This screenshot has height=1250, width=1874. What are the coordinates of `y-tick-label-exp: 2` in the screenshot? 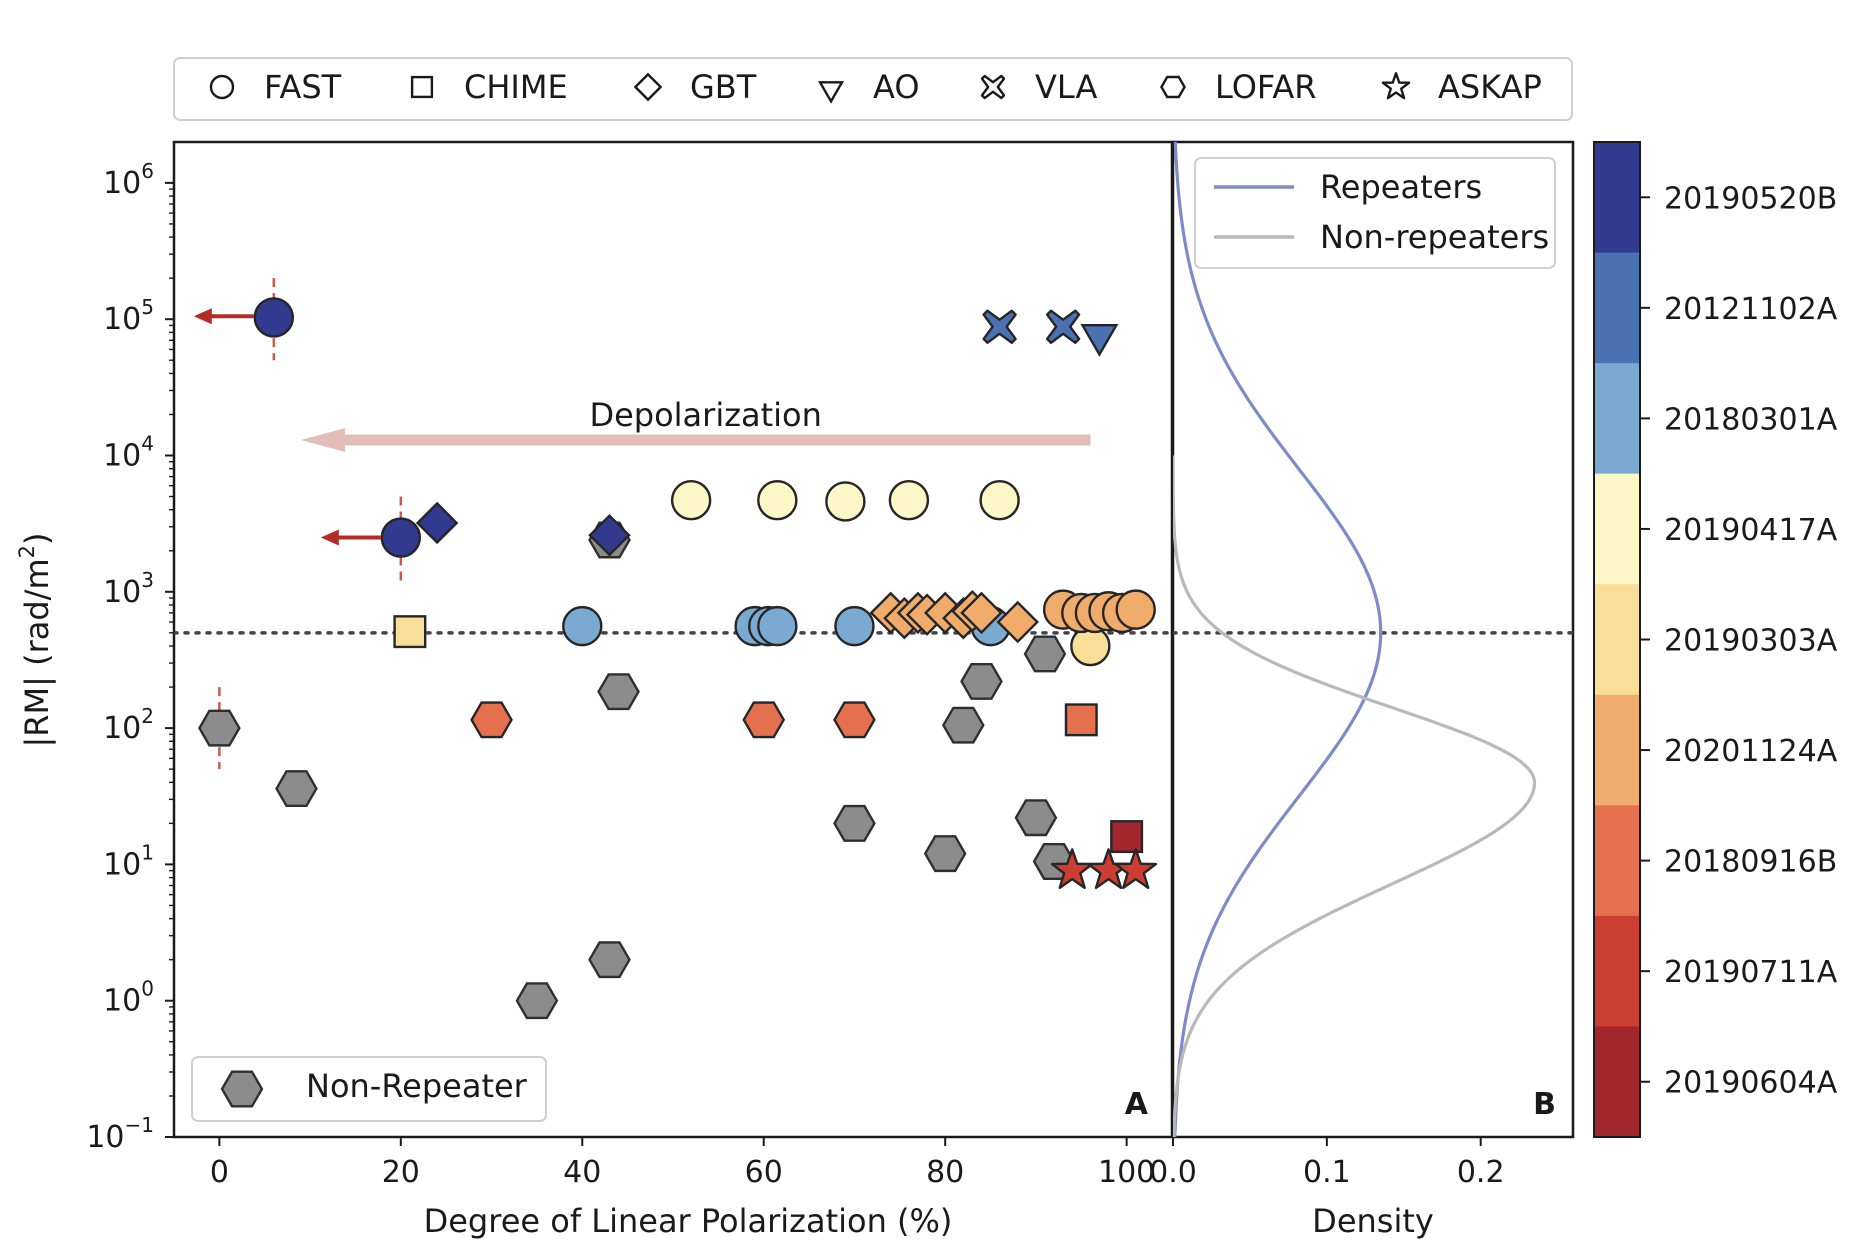 It's located at (147, 716).